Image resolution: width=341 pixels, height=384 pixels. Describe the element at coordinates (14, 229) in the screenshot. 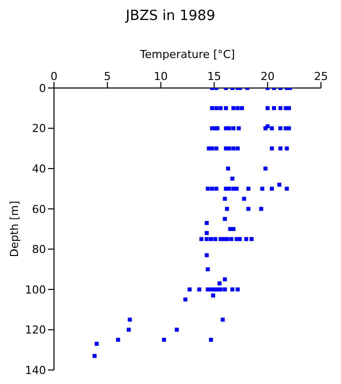

I see `y-axis-title: Depth [m]` at that location.